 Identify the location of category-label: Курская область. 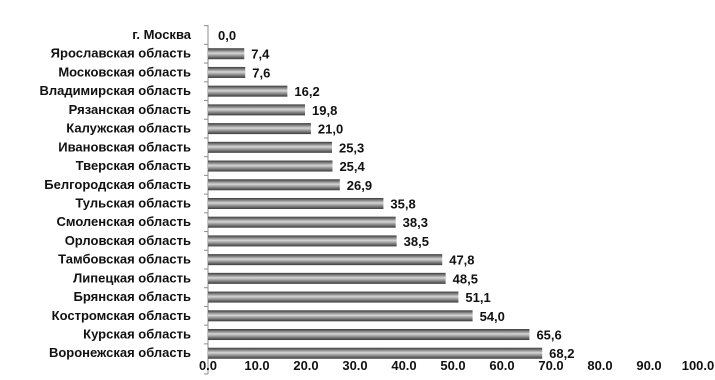
(137, 334).